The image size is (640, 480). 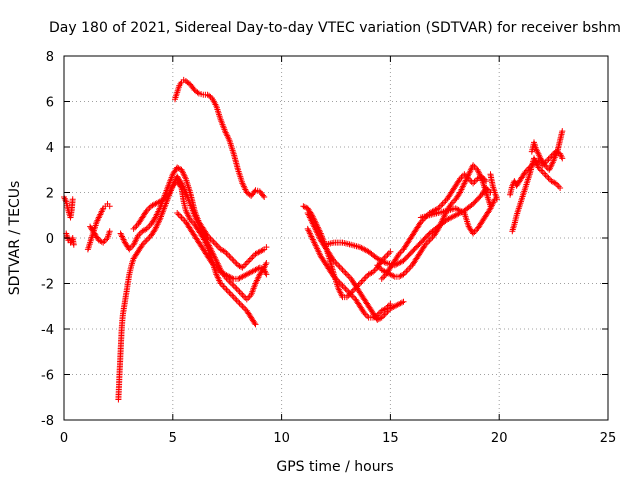 I want to click on series-arc-d, so click(x=100, y=234).